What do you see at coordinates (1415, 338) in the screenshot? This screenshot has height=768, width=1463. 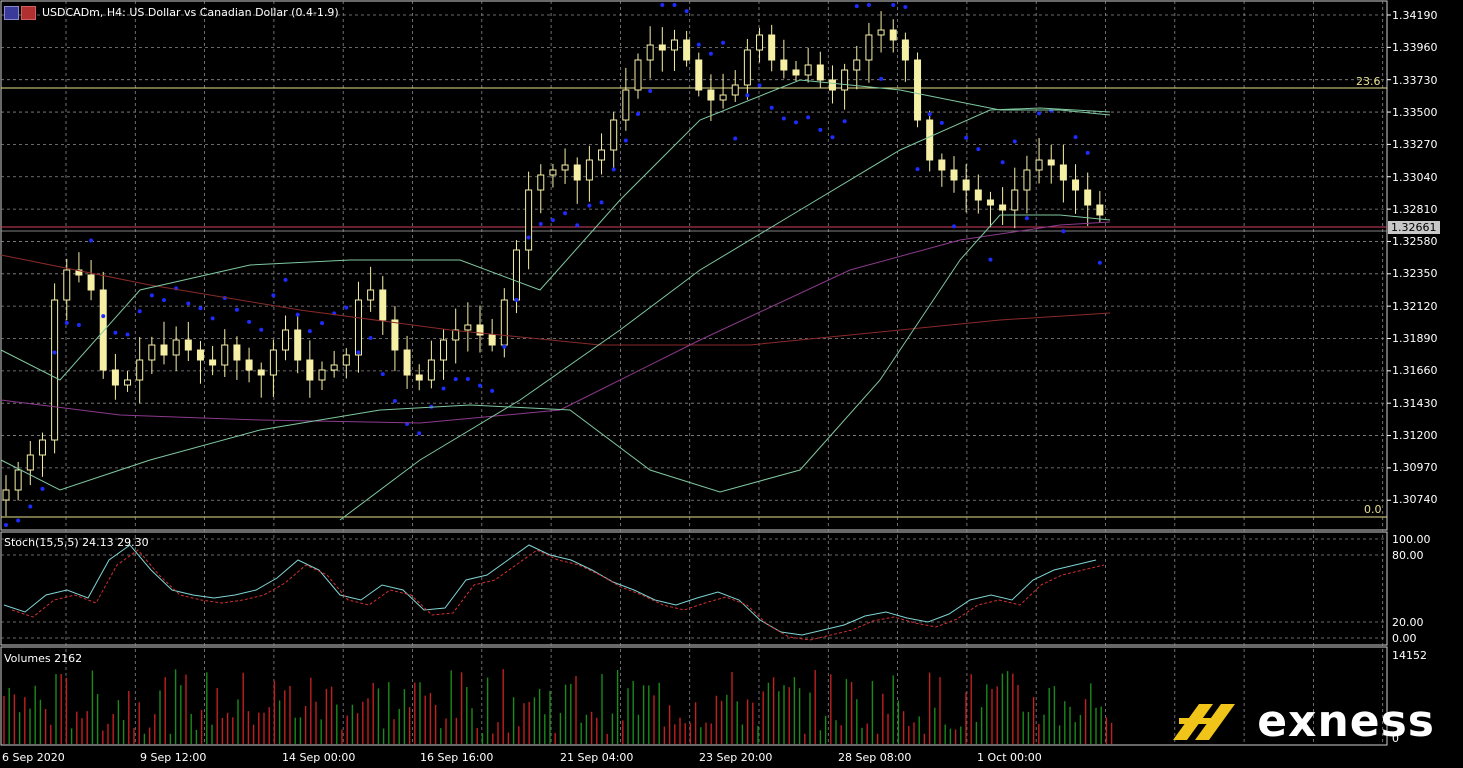 I see `price-label: 1.31890` at bounding box center [1415, 338].